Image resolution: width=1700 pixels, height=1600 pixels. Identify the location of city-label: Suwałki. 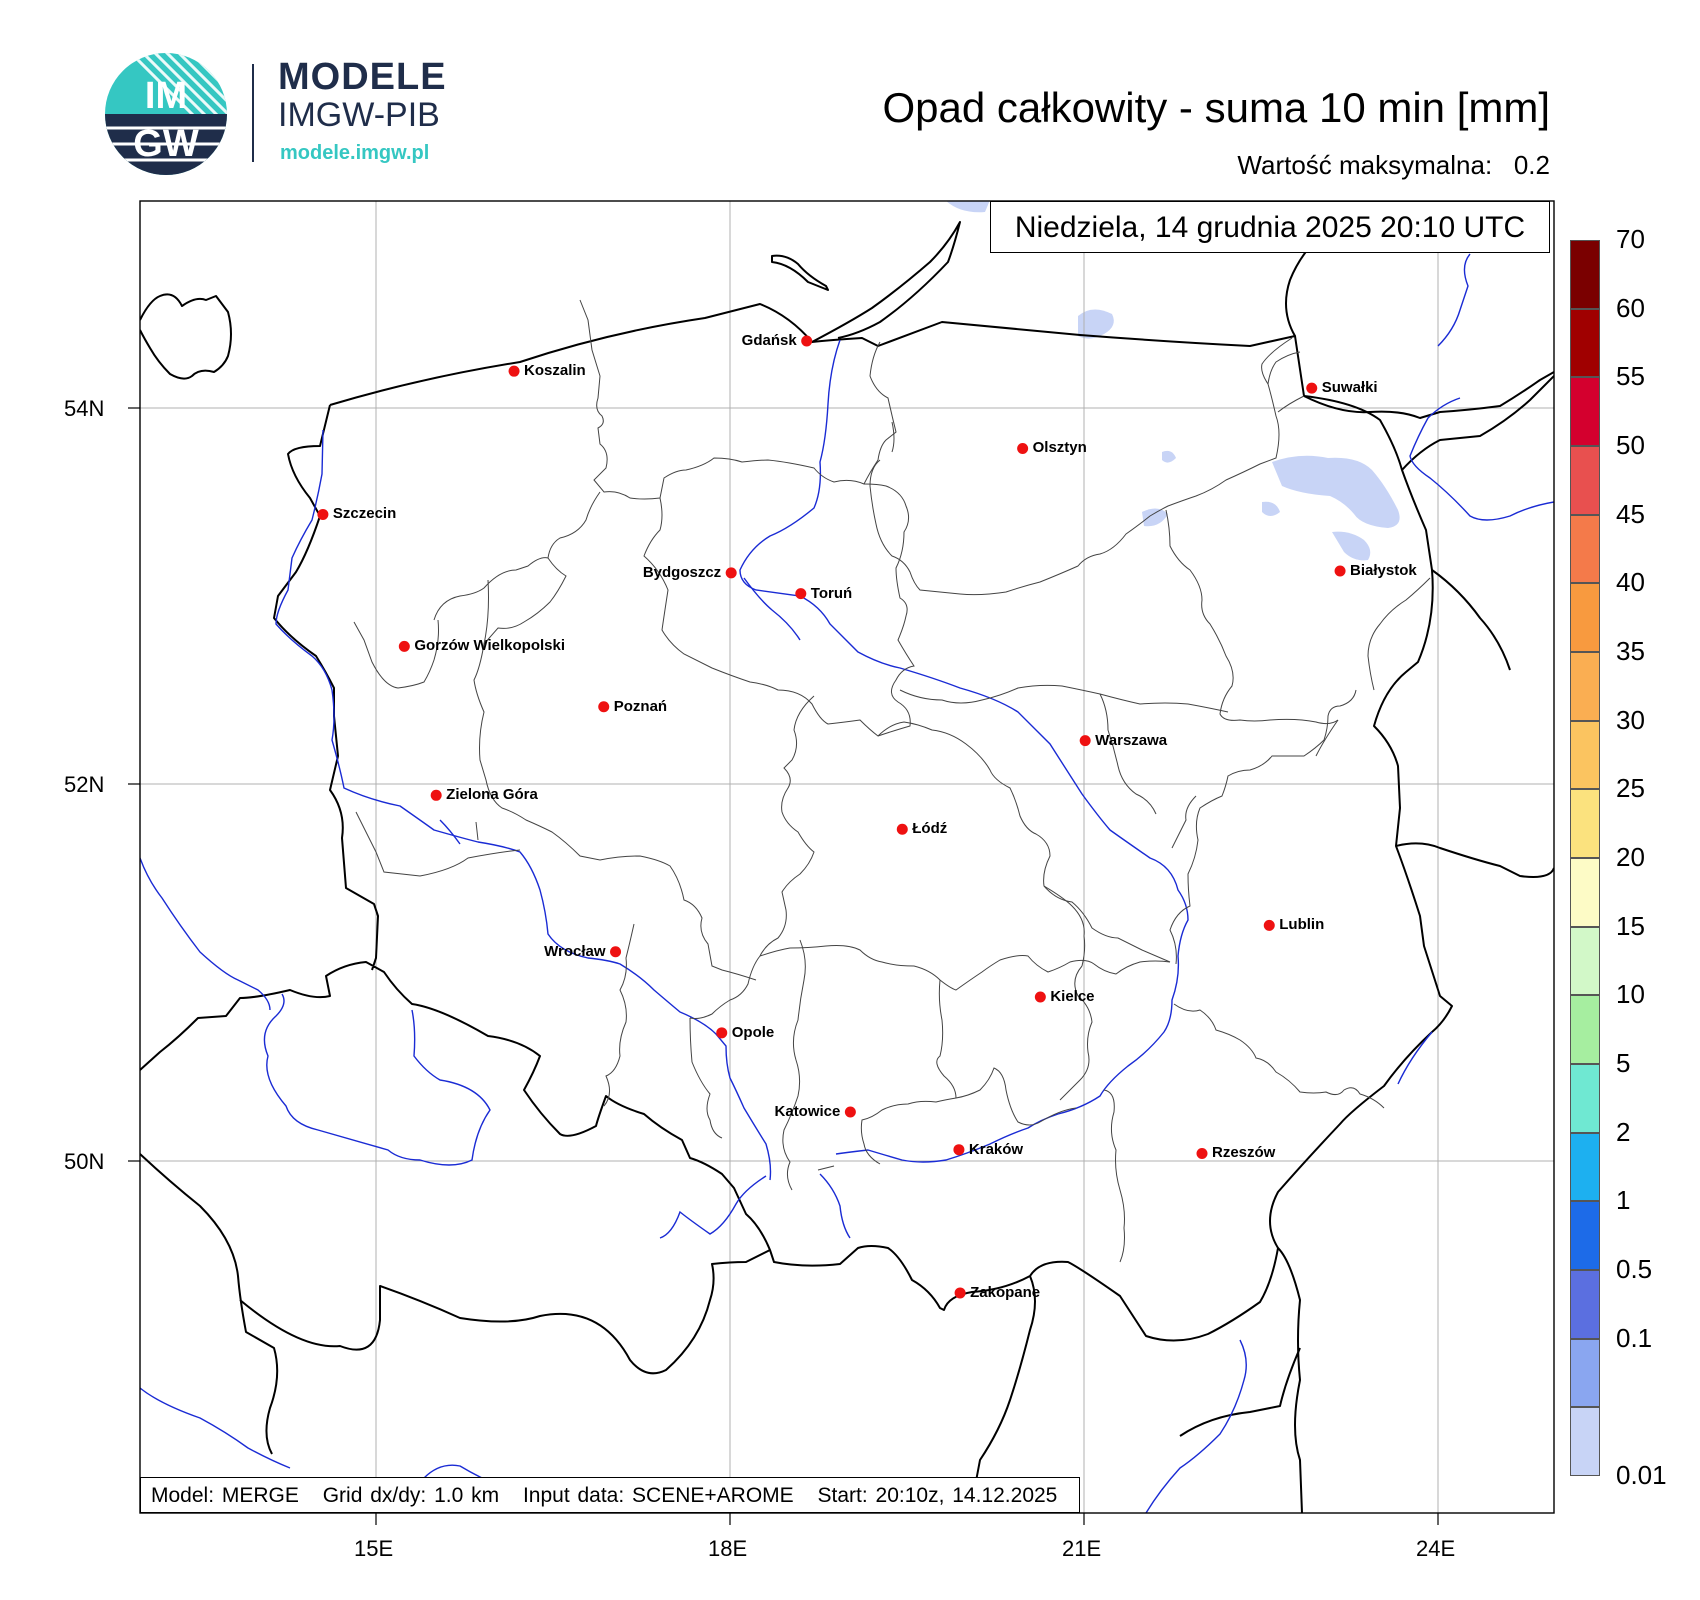
(1349, 388).